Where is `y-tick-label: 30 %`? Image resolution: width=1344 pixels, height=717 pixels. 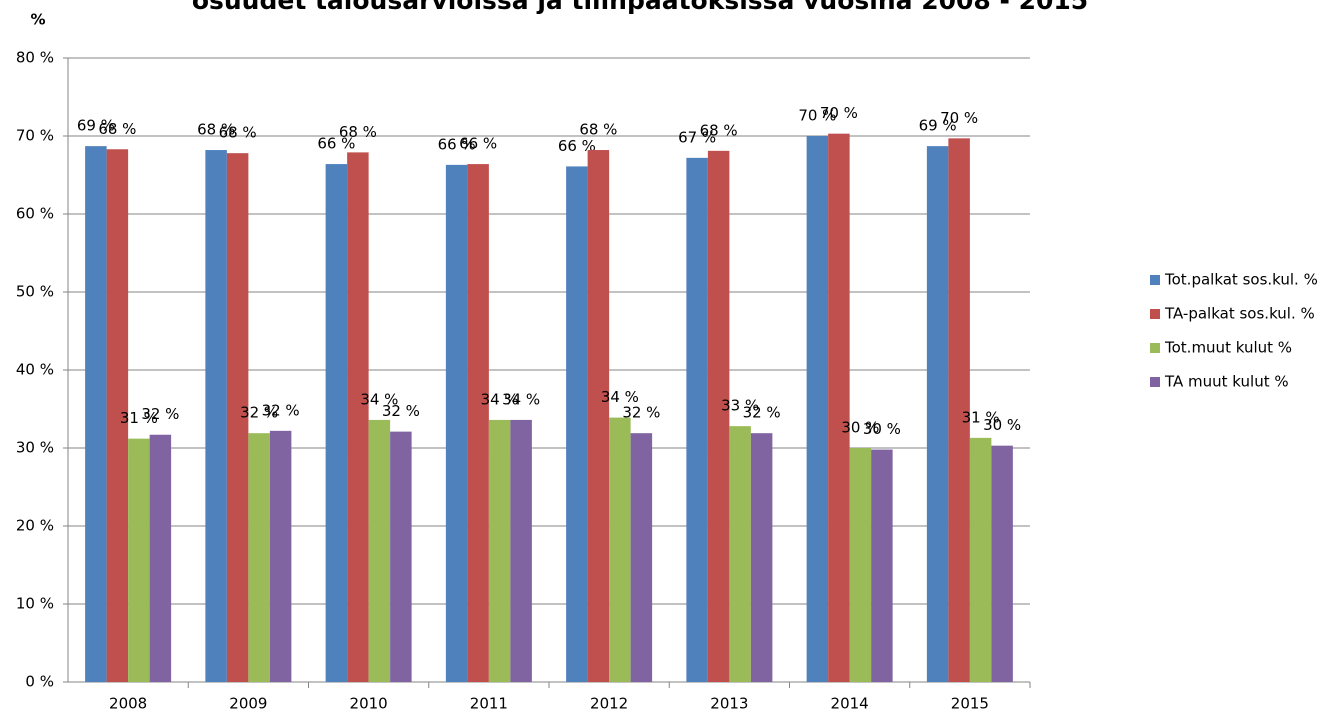 y-tick-label: 30 % is located at coordinates (35, 448).